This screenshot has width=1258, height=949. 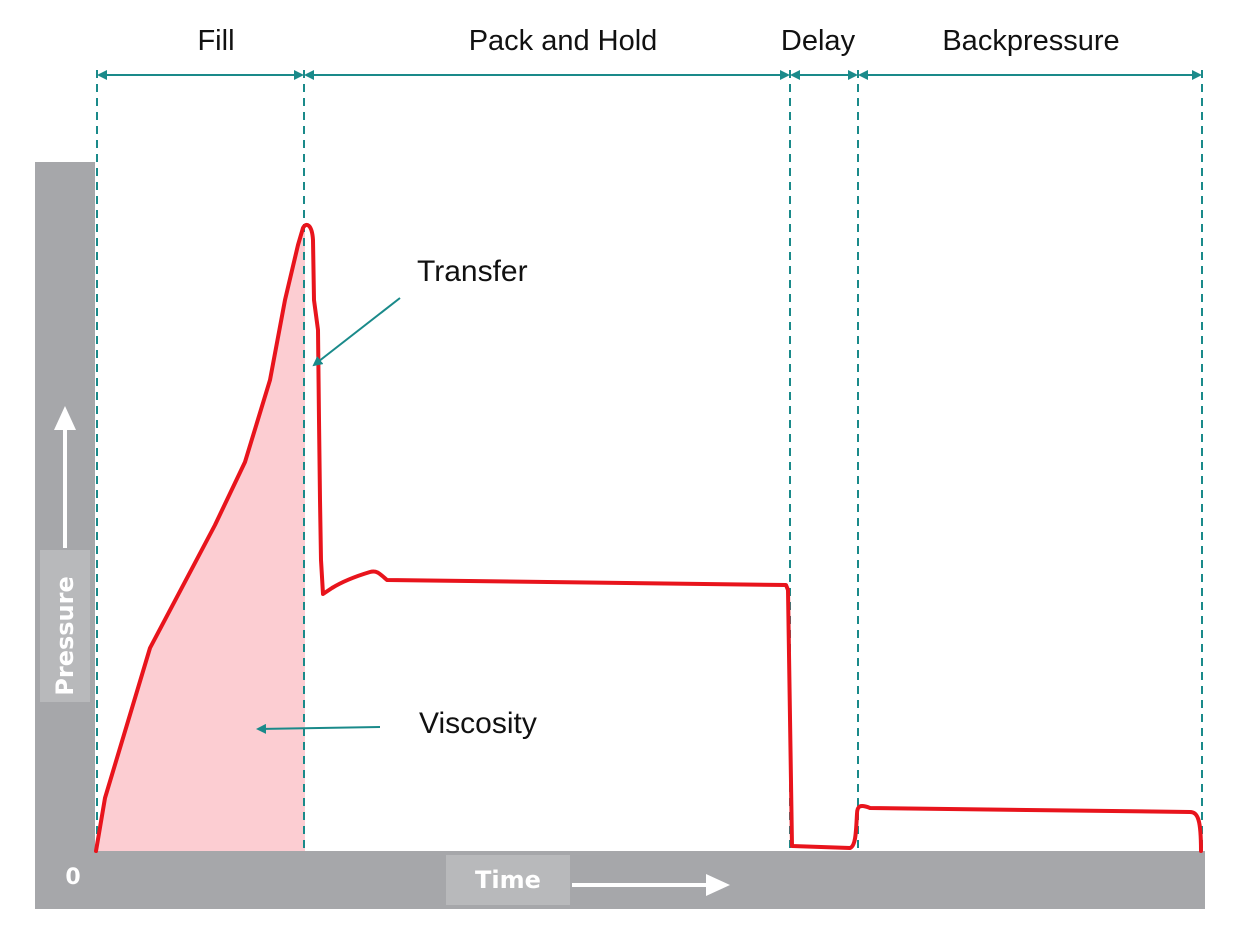 What do you see at coordinates (215, 41) in the screenshot?
I see `phase-label-fill: Fill` at bounding box center [215, 41].